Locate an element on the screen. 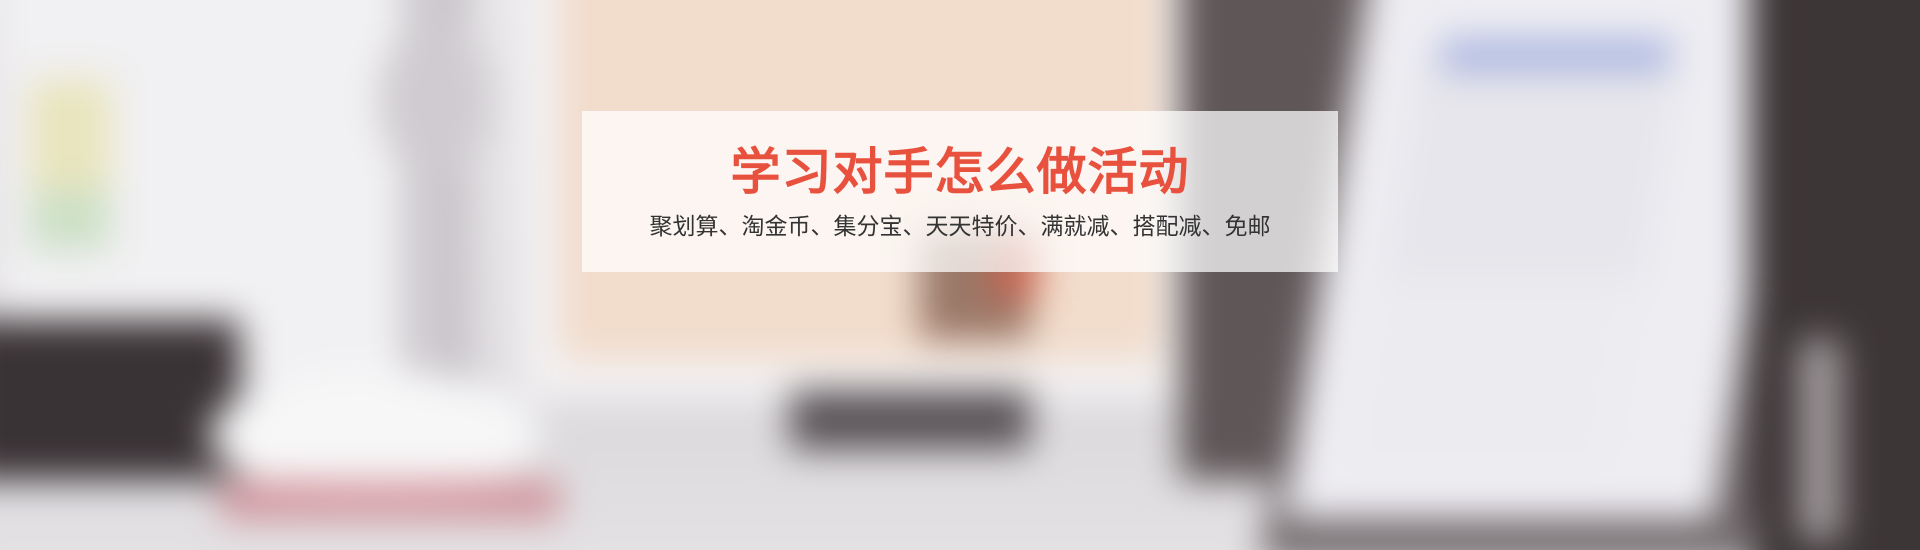 The height and width of the screenshot is (550, 1920). banner-caption-box: 学习对手怎么做活动 聚划算、淘金币、集分宝、天天特价、满就减、搭配减、免邮 is located at coordinates (960, 191).